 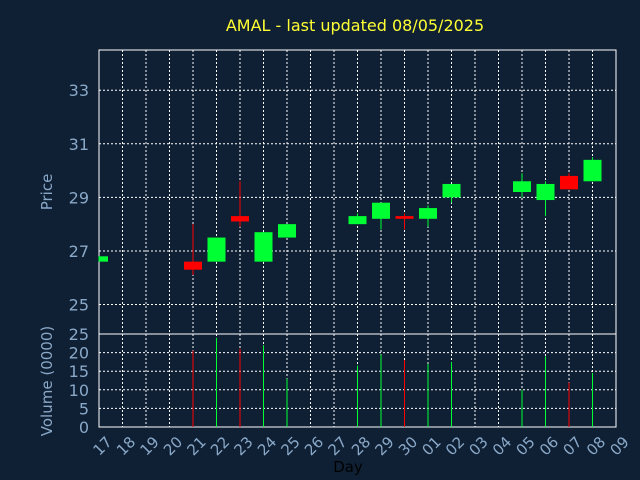 What do you see at coordinates (79, 251) in the screenshot?
I see `price-tick-label: 27` at bounding box center [79, 251].